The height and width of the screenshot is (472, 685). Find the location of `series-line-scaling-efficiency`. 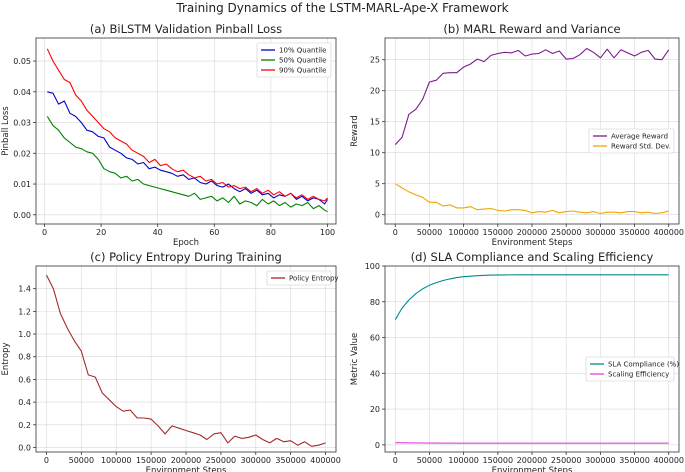

series-line-scaling-efficiency is located at coordinates (532, 443).